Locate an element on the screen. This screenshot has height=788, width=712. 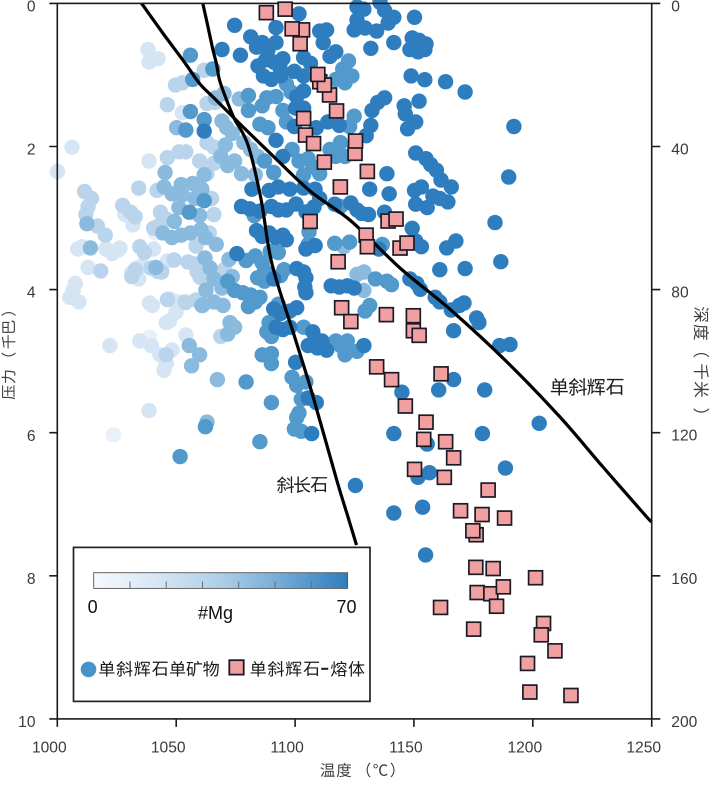
svg-text: 70 is located at coordinates (346, 607).